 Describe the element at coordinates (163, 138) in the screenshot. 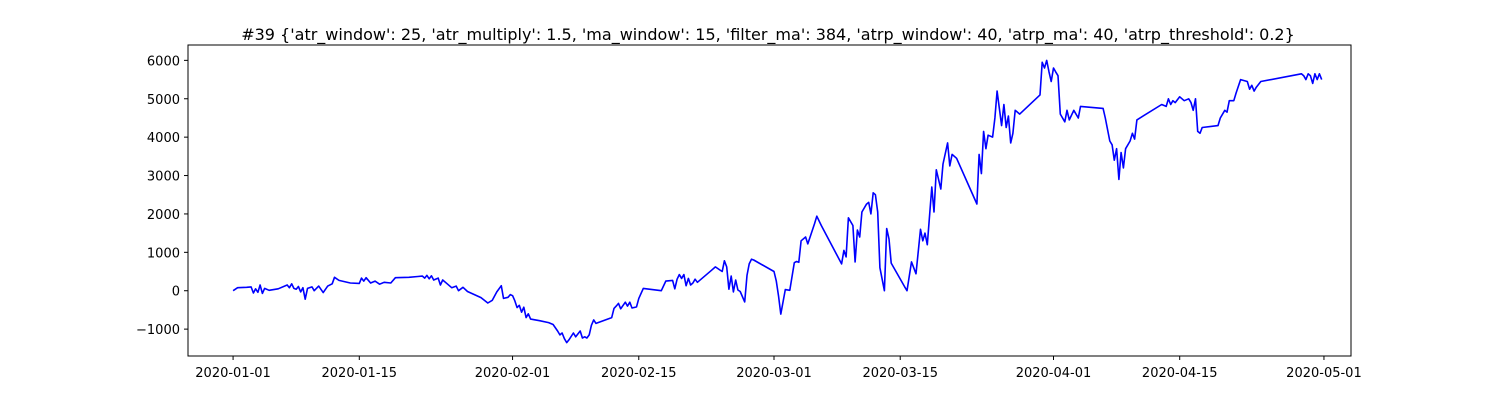

I see `y-tick-label: 4000` at that location.